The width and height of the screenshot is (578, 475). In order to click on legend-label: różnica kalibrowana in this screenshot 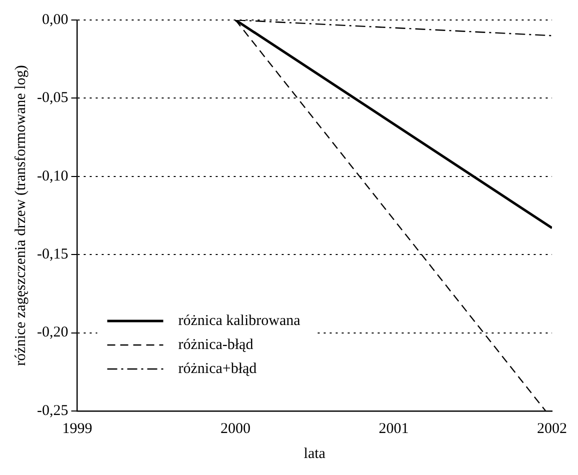, I will do `click(239, 320)`.